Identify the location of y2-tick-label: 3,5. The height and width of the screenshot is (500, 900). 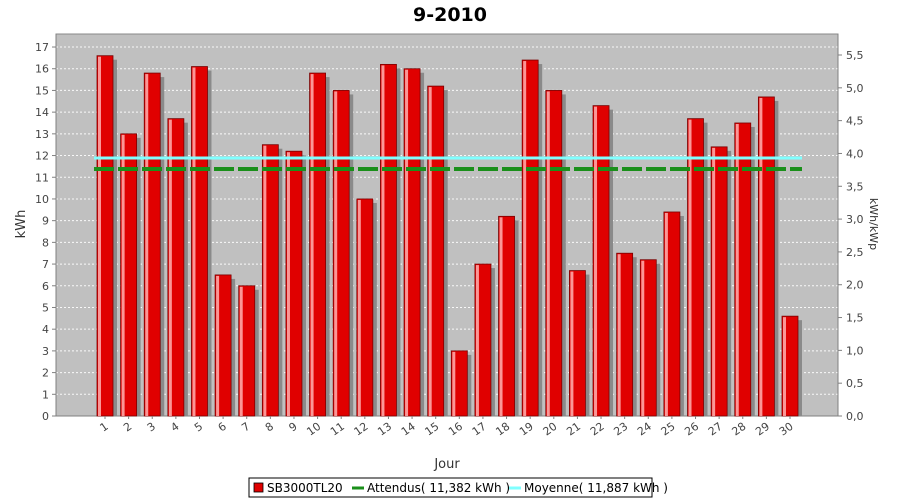
(855, 186).